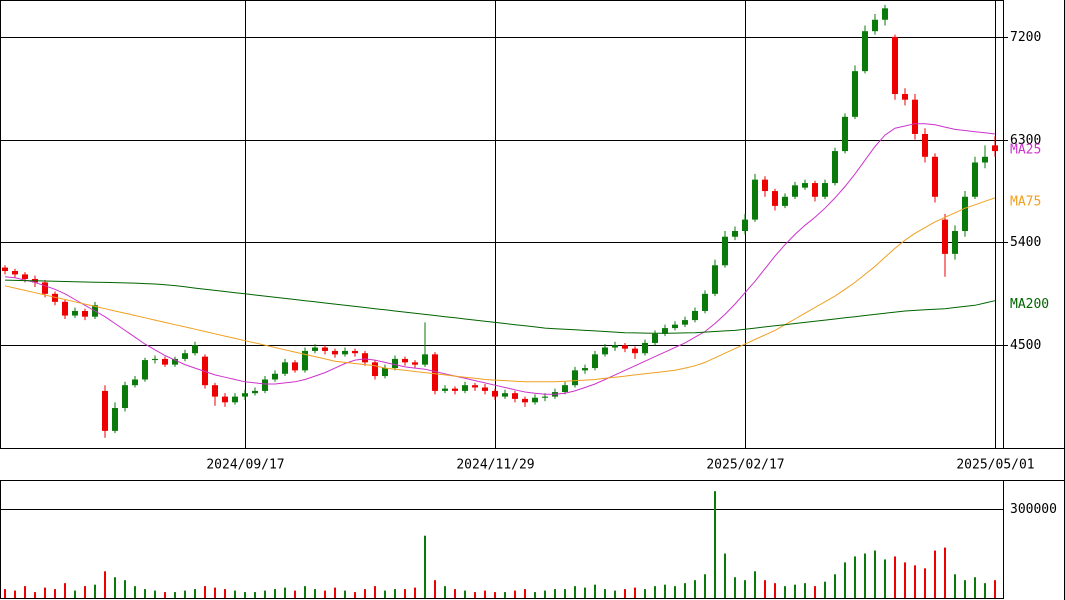 This screenshot has width=1065, height=600. I want to click on y-tick-label: 7200, so click(1025, 37).